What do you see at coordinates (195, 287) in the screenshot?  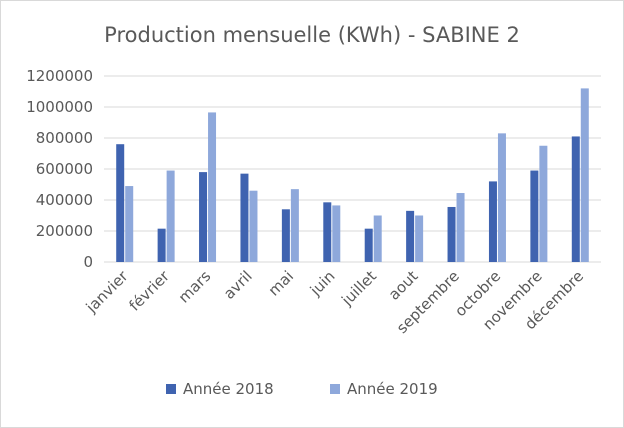 I see `x-tick-label: mars` at bounding box center [195, 287].